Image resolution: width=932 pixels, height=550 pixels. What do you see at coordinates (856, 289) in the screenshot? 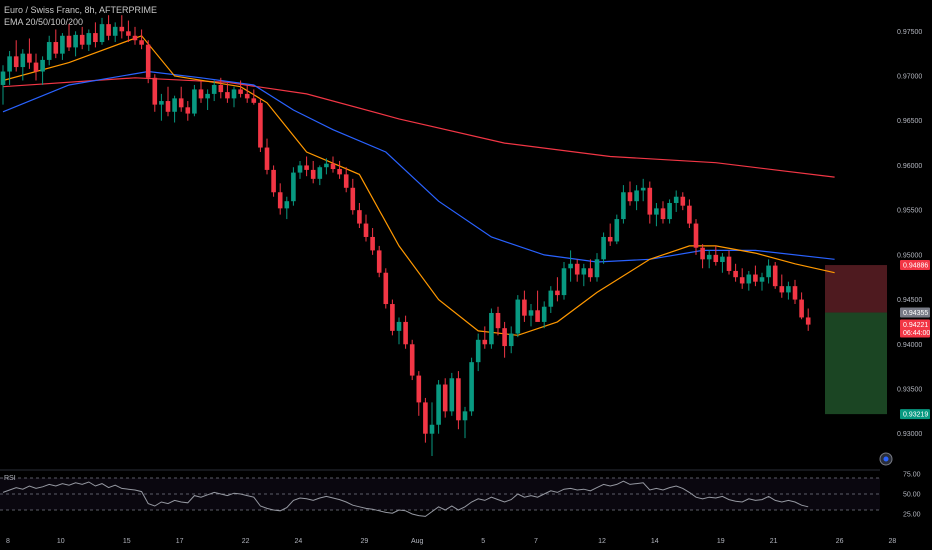
I see `stop-loss-zone` at bounding box center [856, 289].